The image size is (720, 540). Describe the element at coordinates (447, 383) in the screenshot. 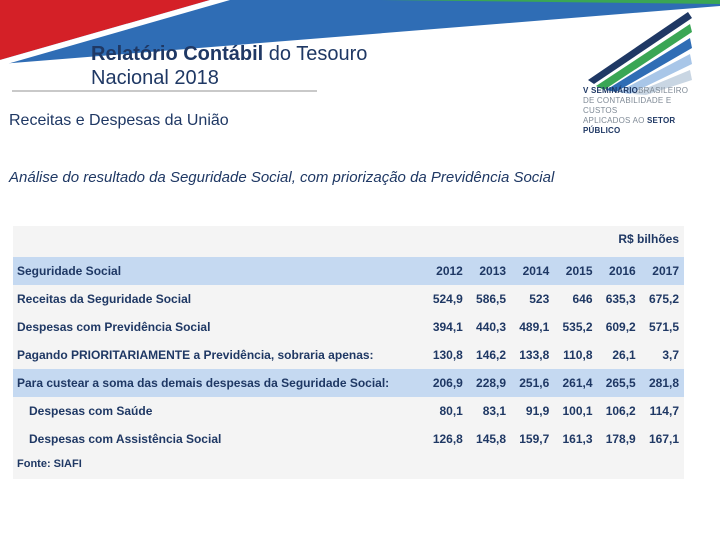

I see `cell: 206,9` at that location.